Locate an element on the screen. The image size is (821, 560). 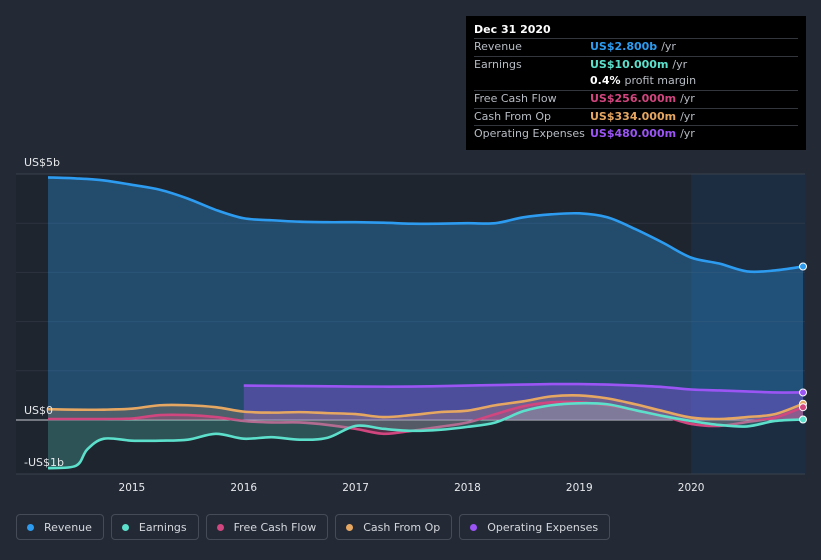
tooltip-row: Operating Expenses US$480.000m/yr is located at coordinates (636, 134).